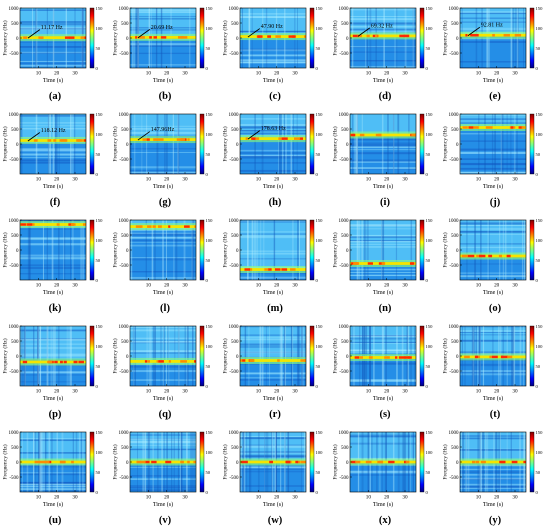 The height and width of the screenshot is (530, 550). What do you see at coordinates (165, 96) in the screenshot?
I see `panel-caption: (b)` at bounding box center [165, 96].